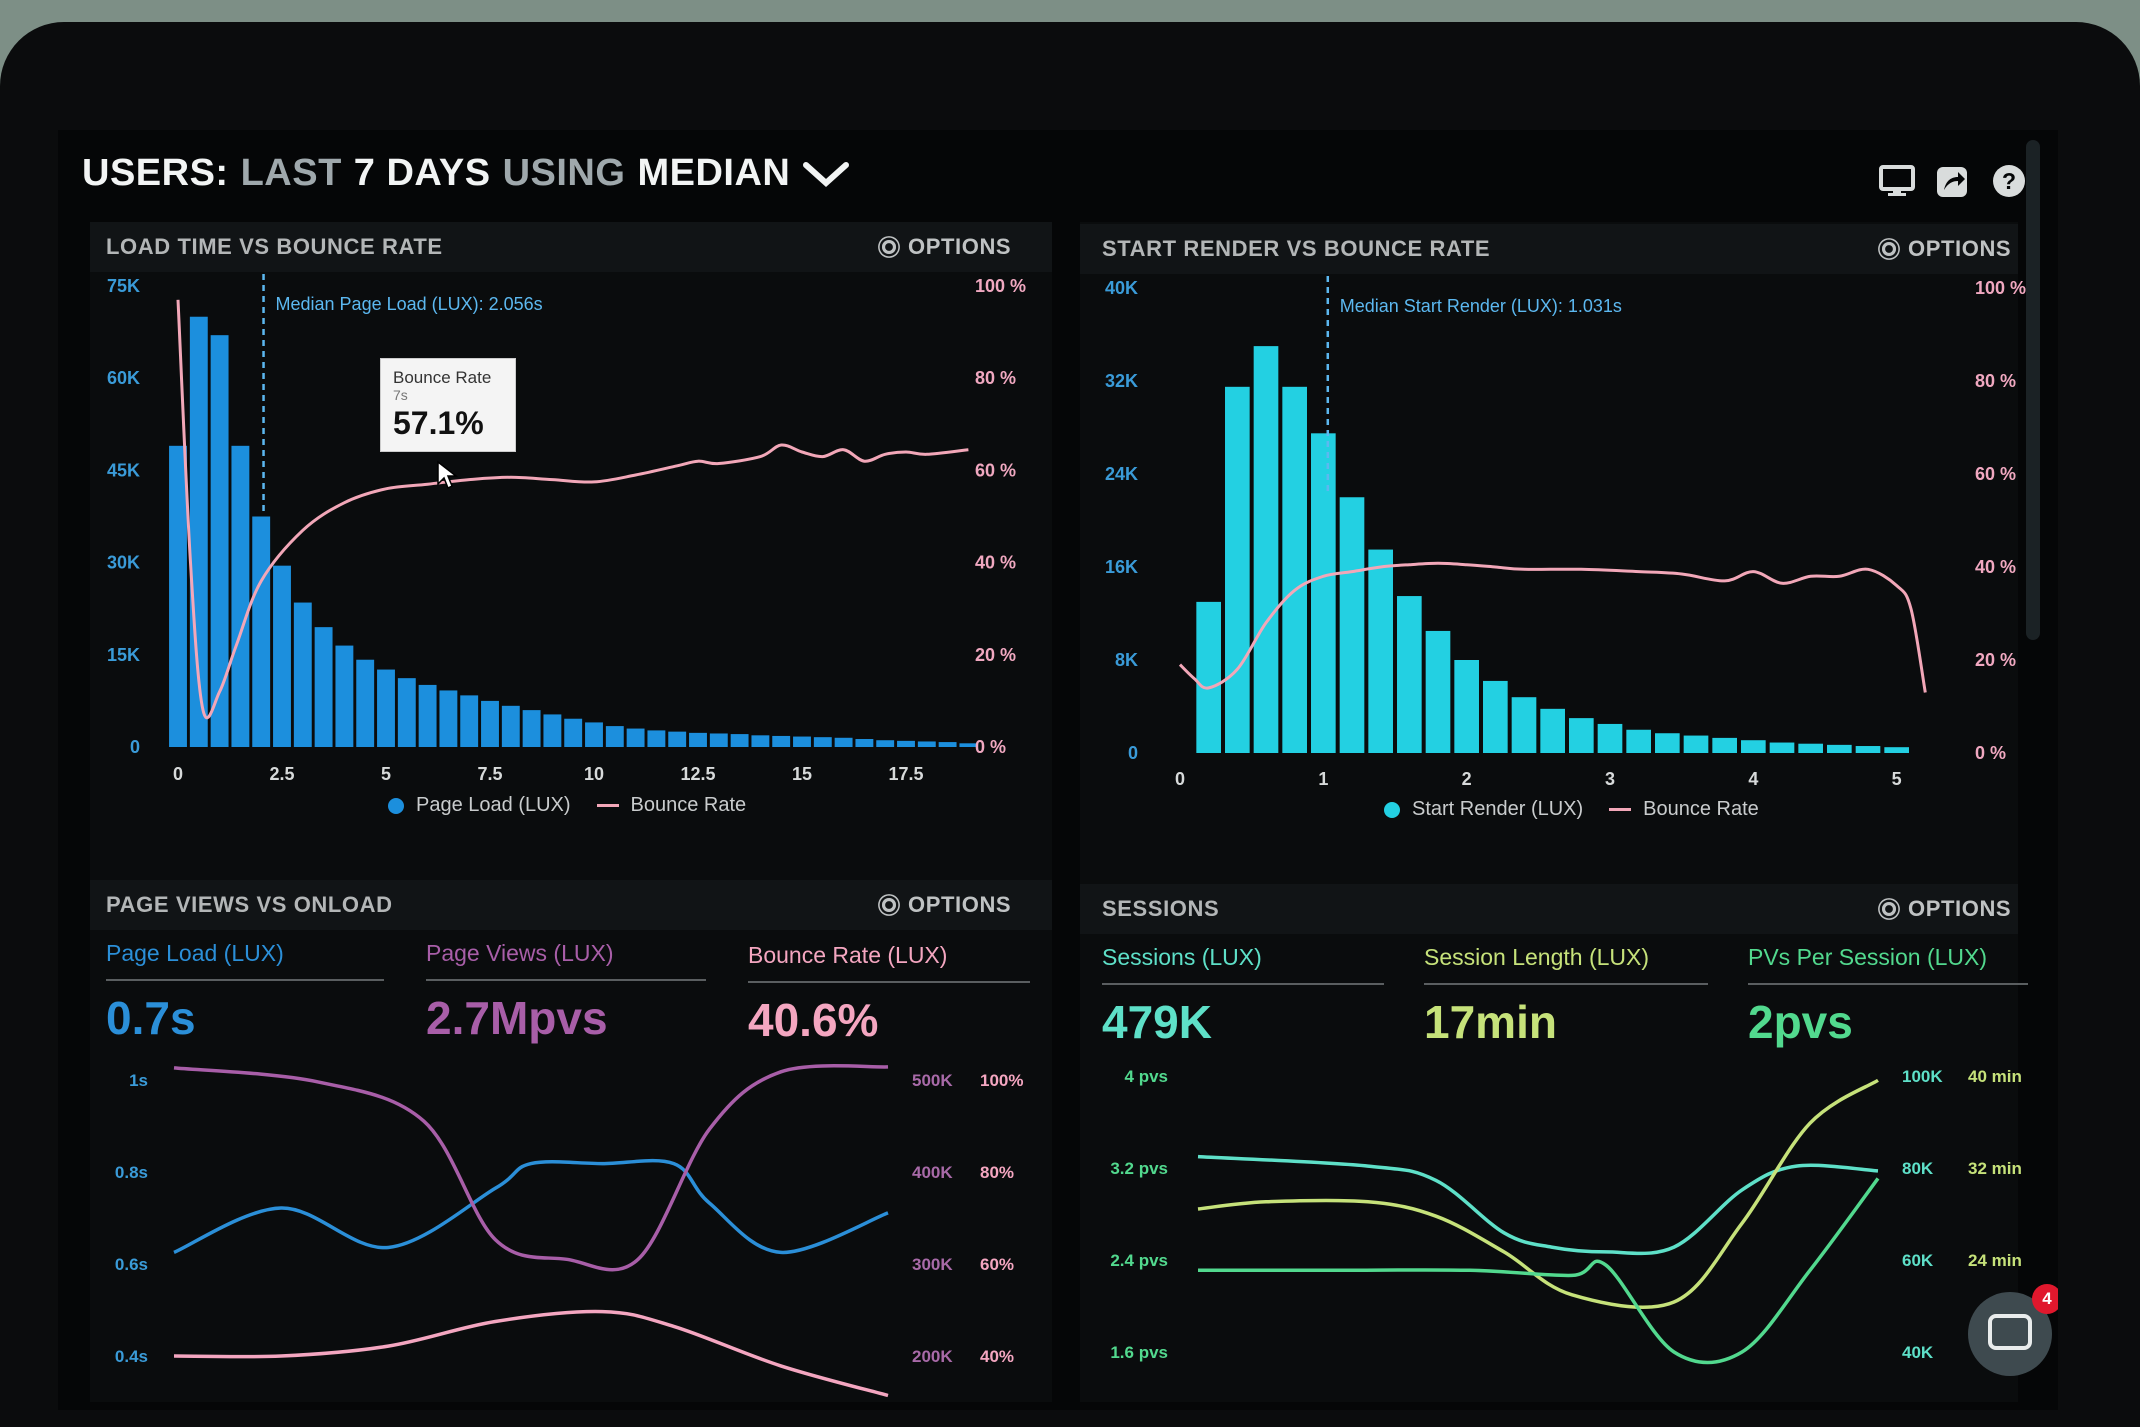  I want to click on y3-tick-label: 32 min, so click(1995, 1168).